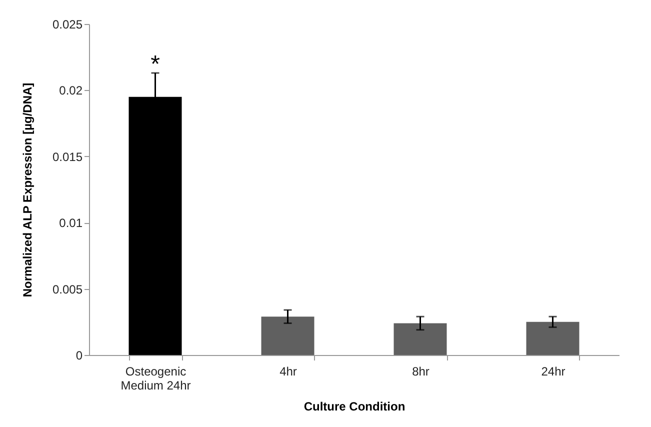 The width and height of the screenshot is (651, 427). What do you see at coordinates (67, 157) in the screenshot?
I see `y-tick-label: 0.015` at bounding box center [67, 157].